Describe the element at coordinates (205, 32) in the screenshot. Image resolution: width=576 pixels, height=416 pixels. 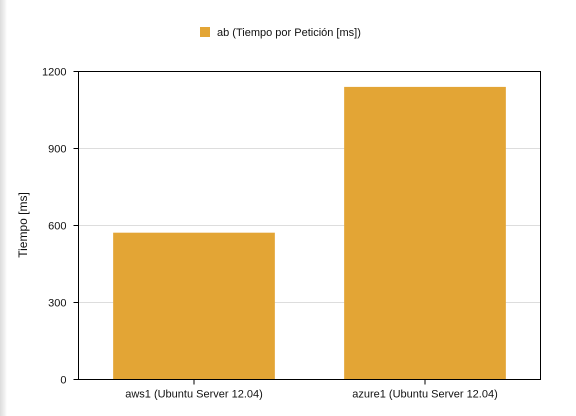
I see `legend-swatch` at that location.